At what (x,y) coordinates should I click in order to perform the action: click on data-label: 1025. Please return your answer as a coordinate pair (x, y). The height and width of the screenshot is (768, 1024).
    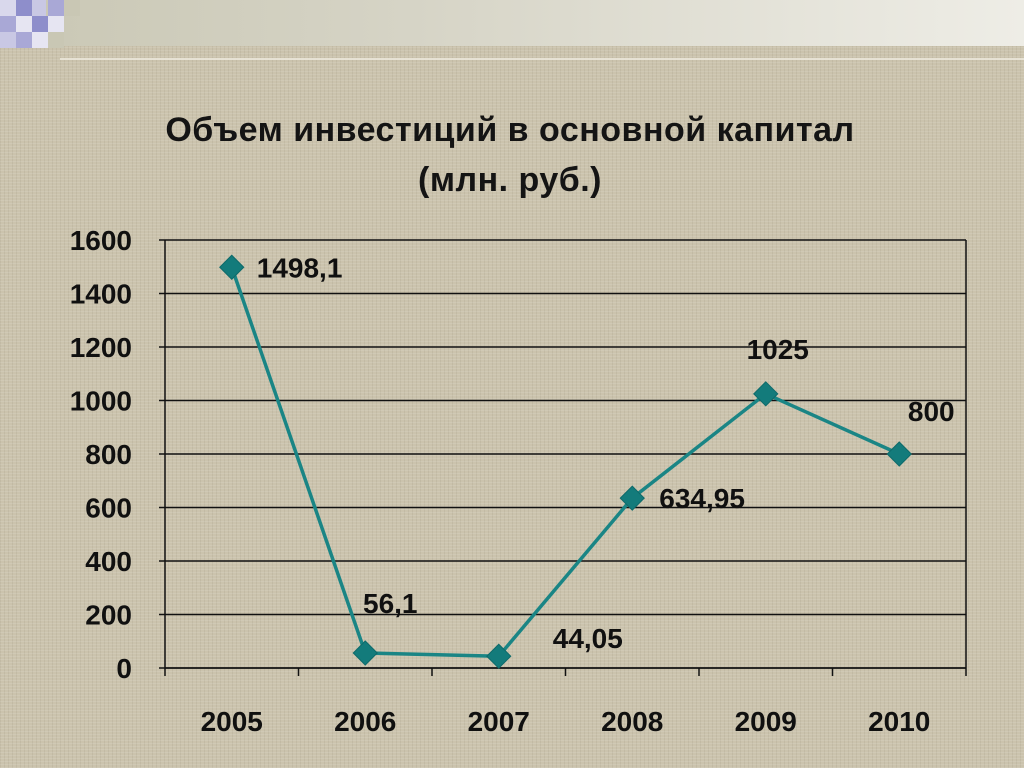
    Looking at the image, I should click on (778, 349).